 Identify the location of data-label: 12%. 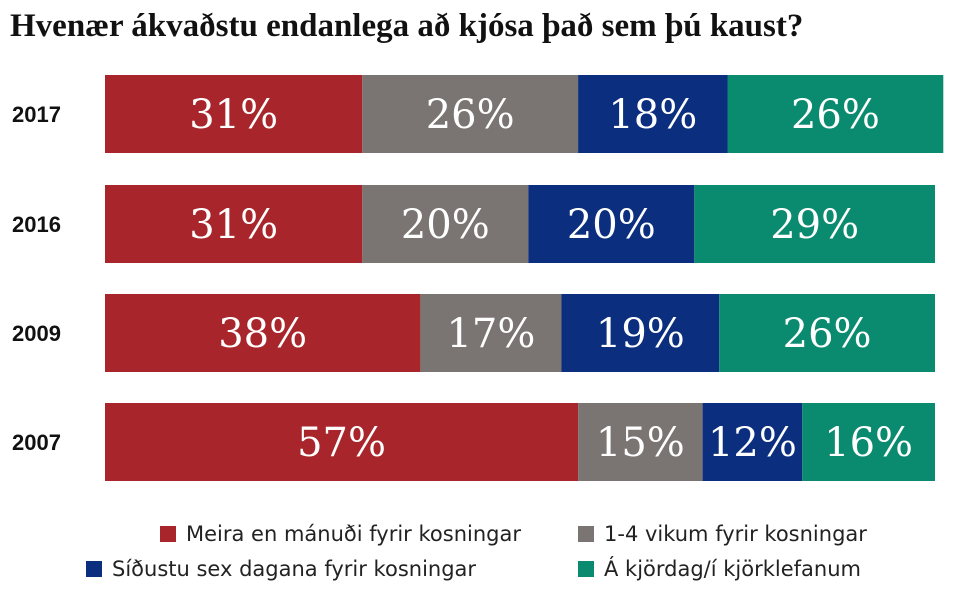
(752, 443).